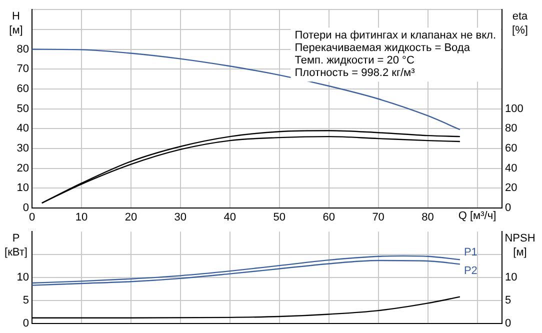 The image size is (542, 333). I want to click on annotation: Перекачиваемая жидкость = Вода, so click(382, 48).